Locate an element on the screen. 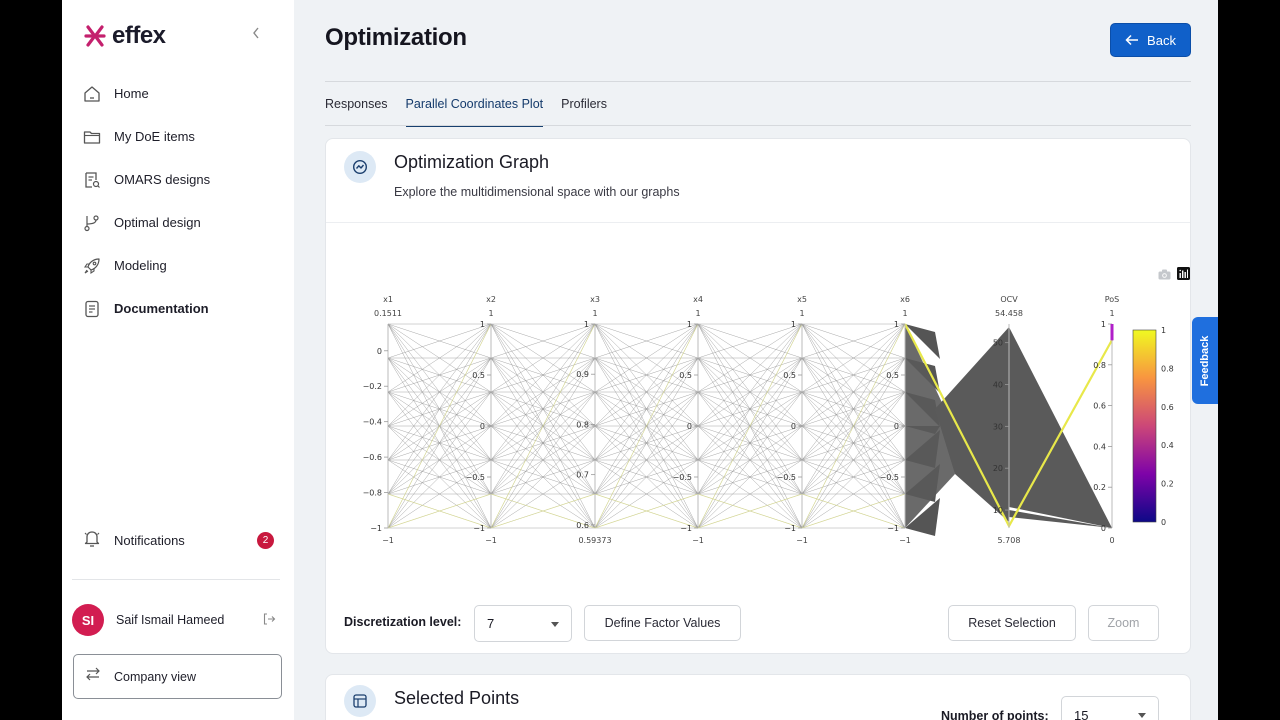 This screenshot has height=720, width=1280. sidebar-item-optimal-design: Optimal design is located at coordinates (178, 222).